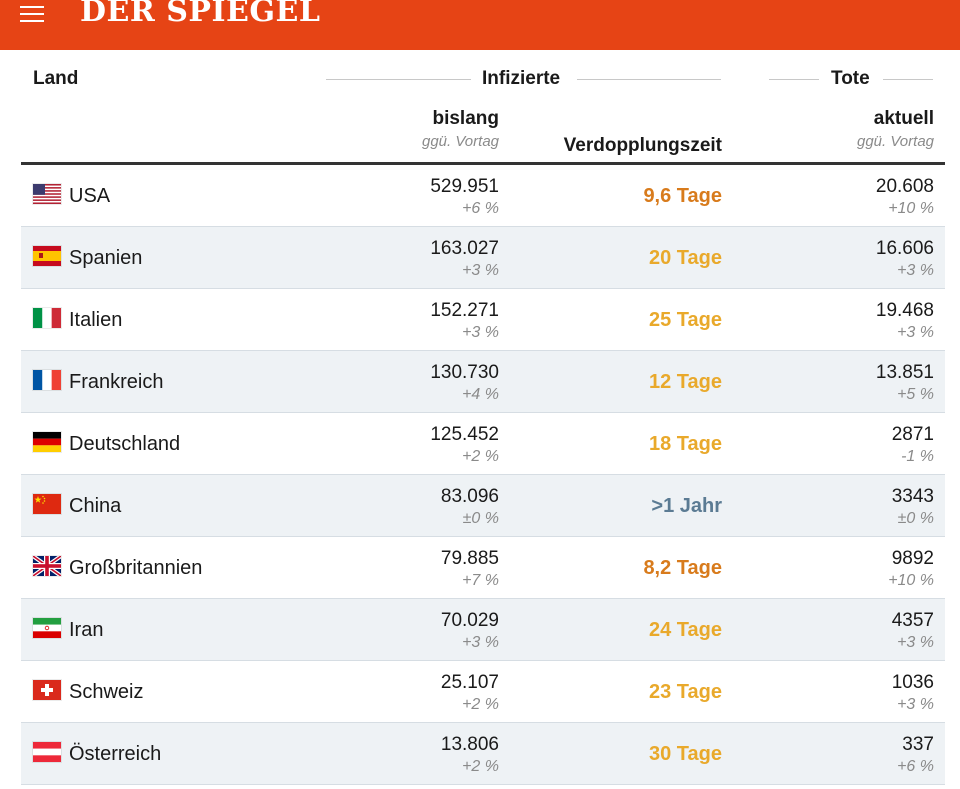 This screenshot has width=960, height=789. What do you see at coordinates (685, 692) in the screenshot?
I see `doubling-time: 23 Tage` at bounding box center [685, 692].